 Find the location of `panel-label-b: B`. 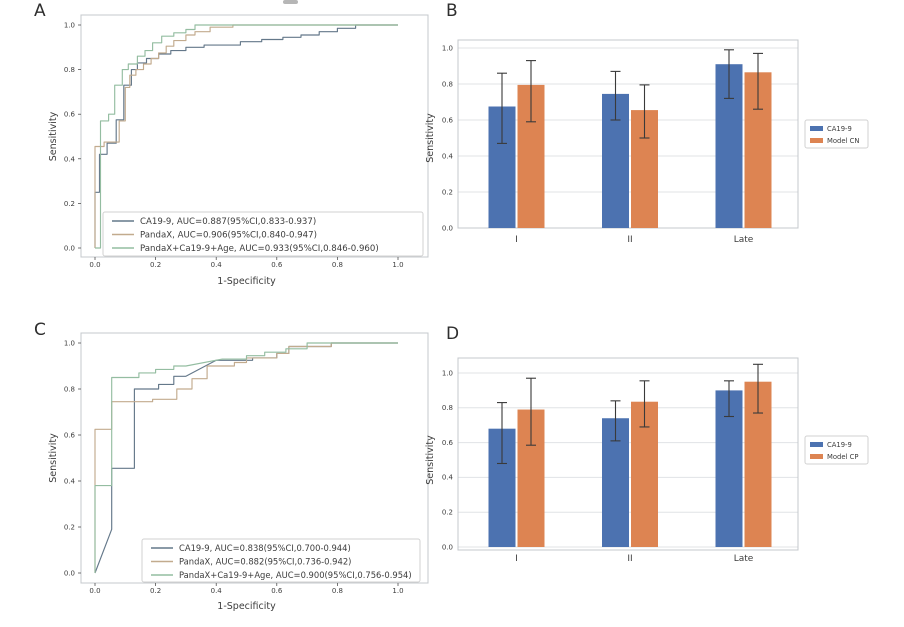

panel-label-b: B is located at coordinates (452, 11).